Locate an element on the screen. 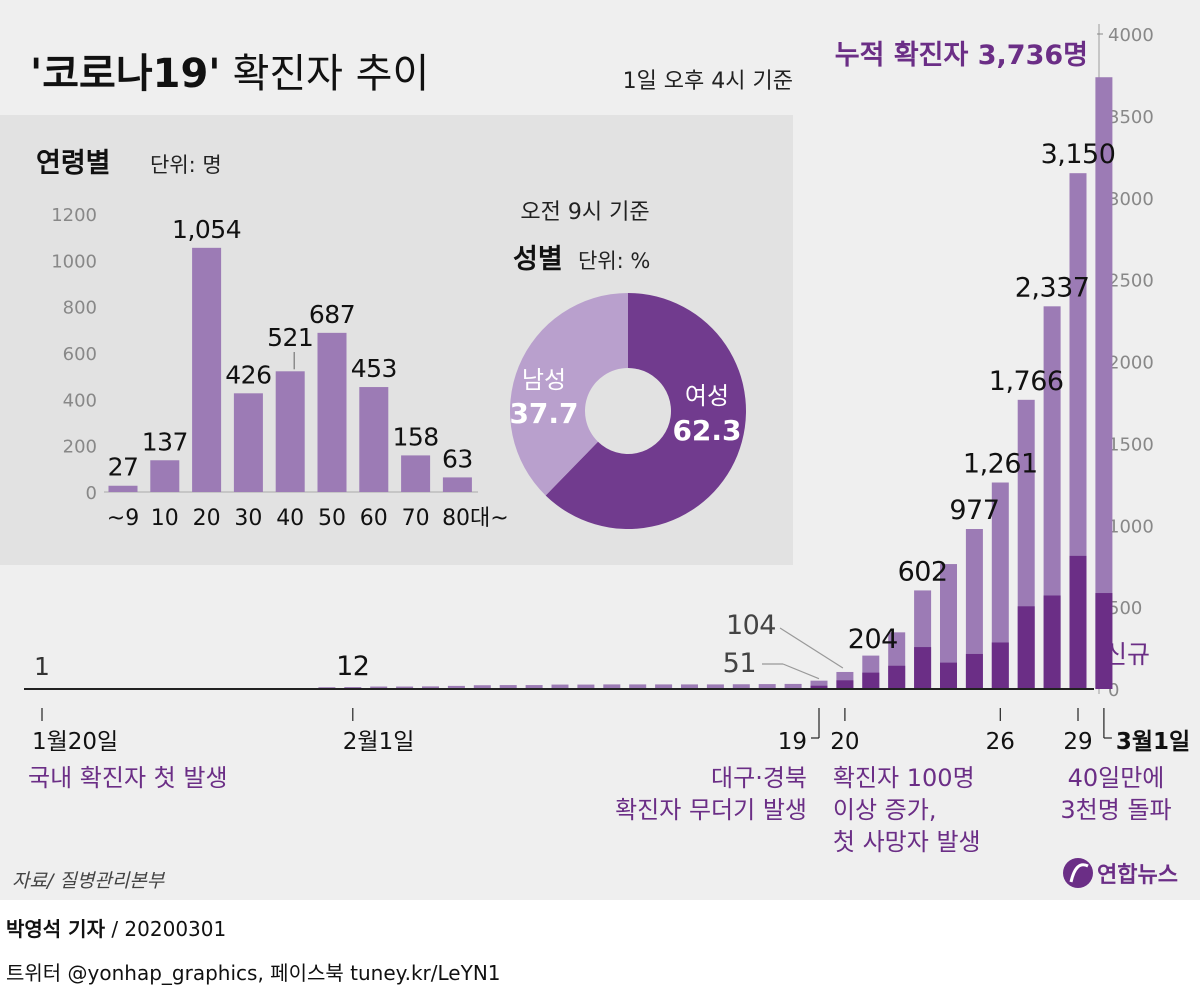 This screenshot has height=997, width=1200. publish-date: / 20200301 is located at coordinates (169, 929).